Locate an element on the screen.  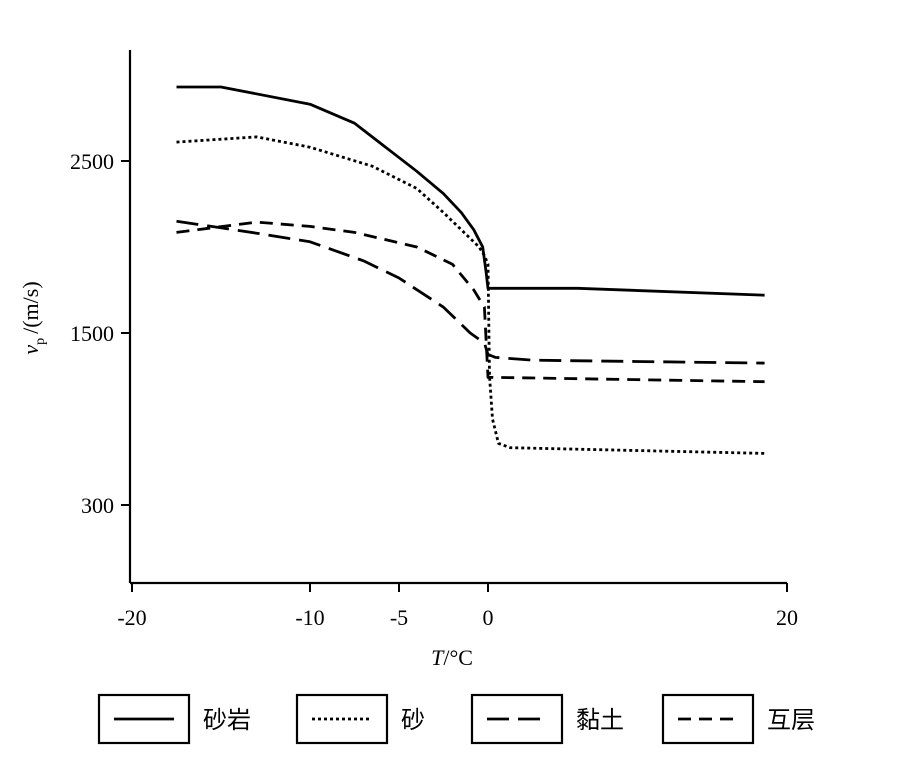
x-axis-title: T/°C is located at coordinates (452, 657).